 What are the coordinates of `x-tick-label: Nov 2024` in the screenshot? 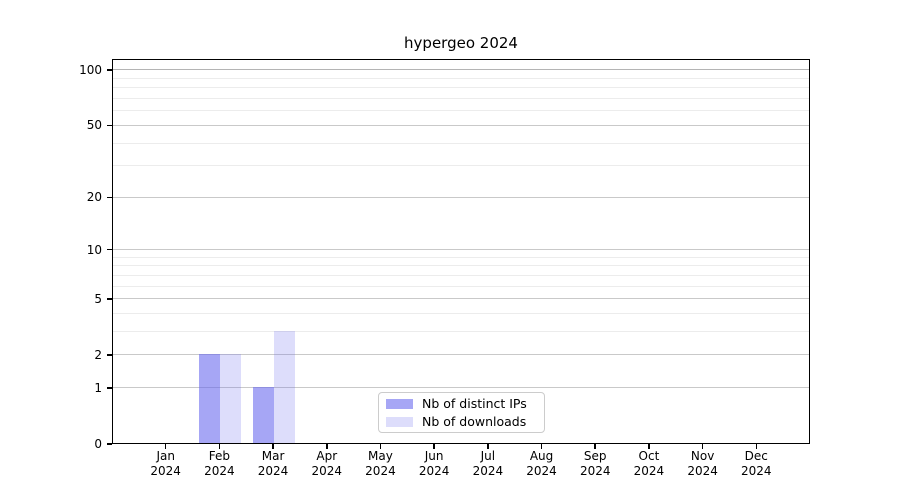 It's located at (703, 464).